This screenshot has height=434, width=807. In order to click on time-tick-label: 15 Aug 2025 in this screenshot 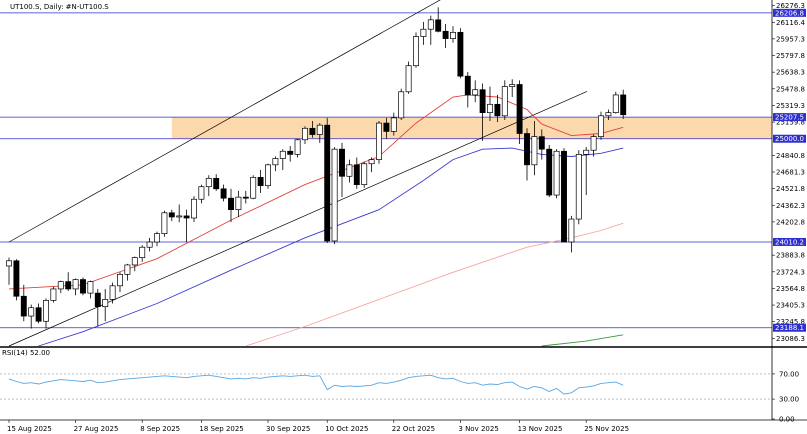, I will do `click(29, 429)`.